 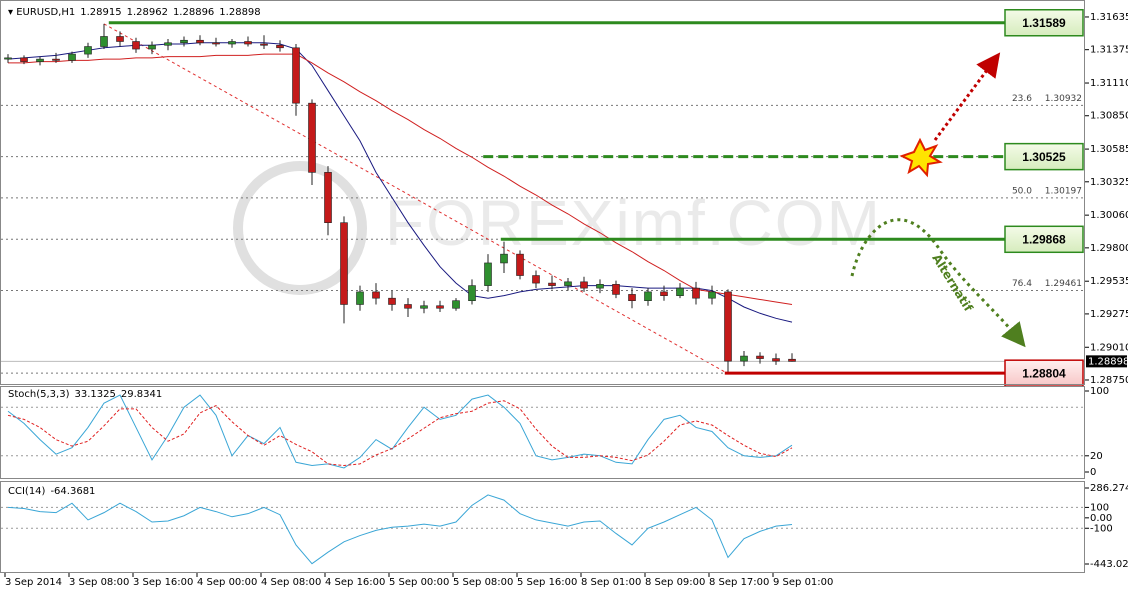 I want to click on x-tick-label: 4 Sep 00:00, so click(x=227, y=582).